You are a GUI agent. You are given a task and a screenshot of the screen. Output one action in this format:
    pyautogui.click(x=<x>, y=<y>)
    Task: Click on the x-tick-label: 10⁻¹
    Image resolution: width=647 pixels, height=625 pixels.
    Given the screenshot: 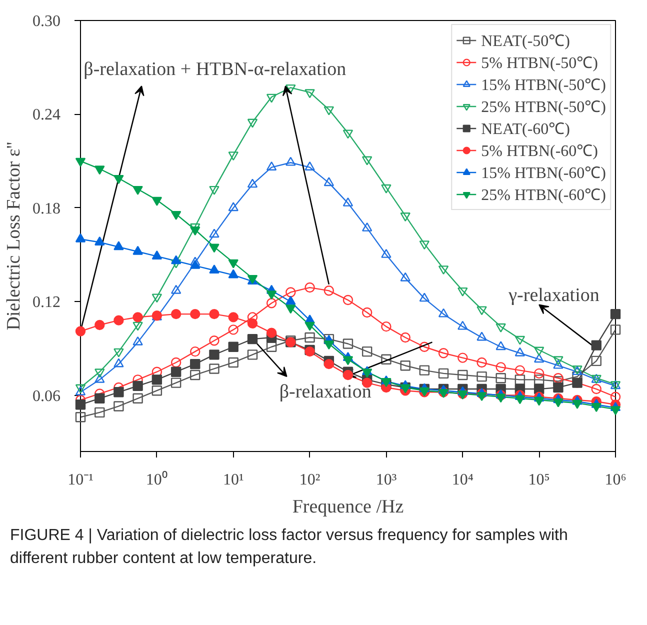 What is the action you would take?
    pyautogui.click(x=81, y=480)
    